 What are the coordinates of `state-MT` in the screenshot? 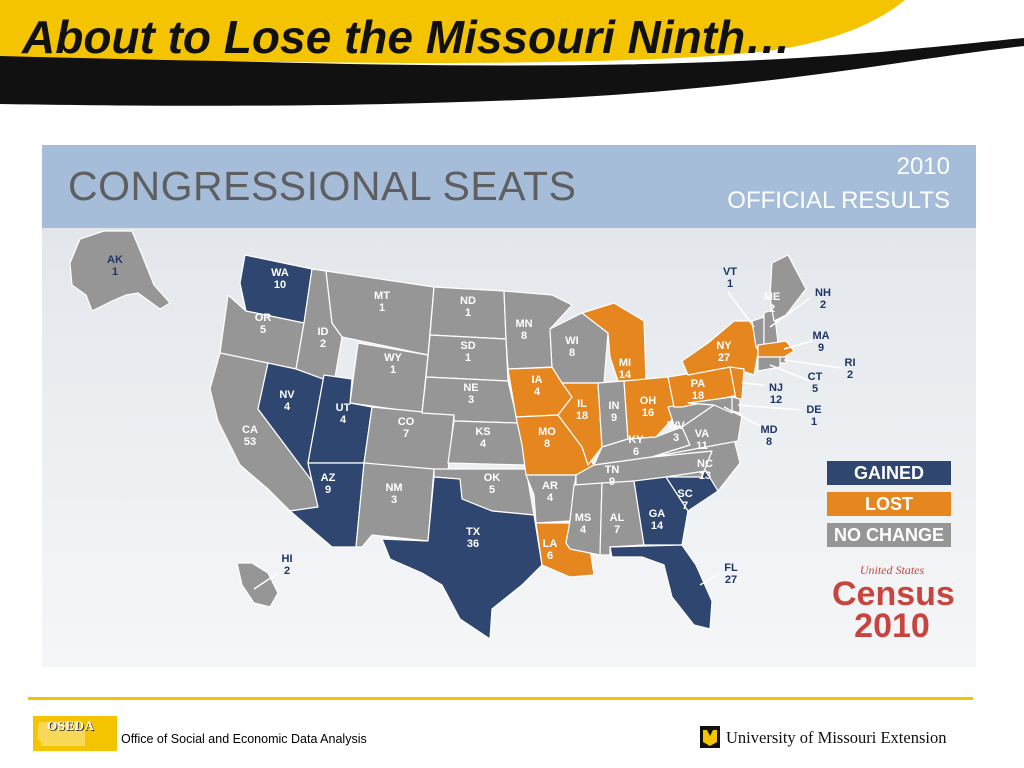 It's located at (380, 313).